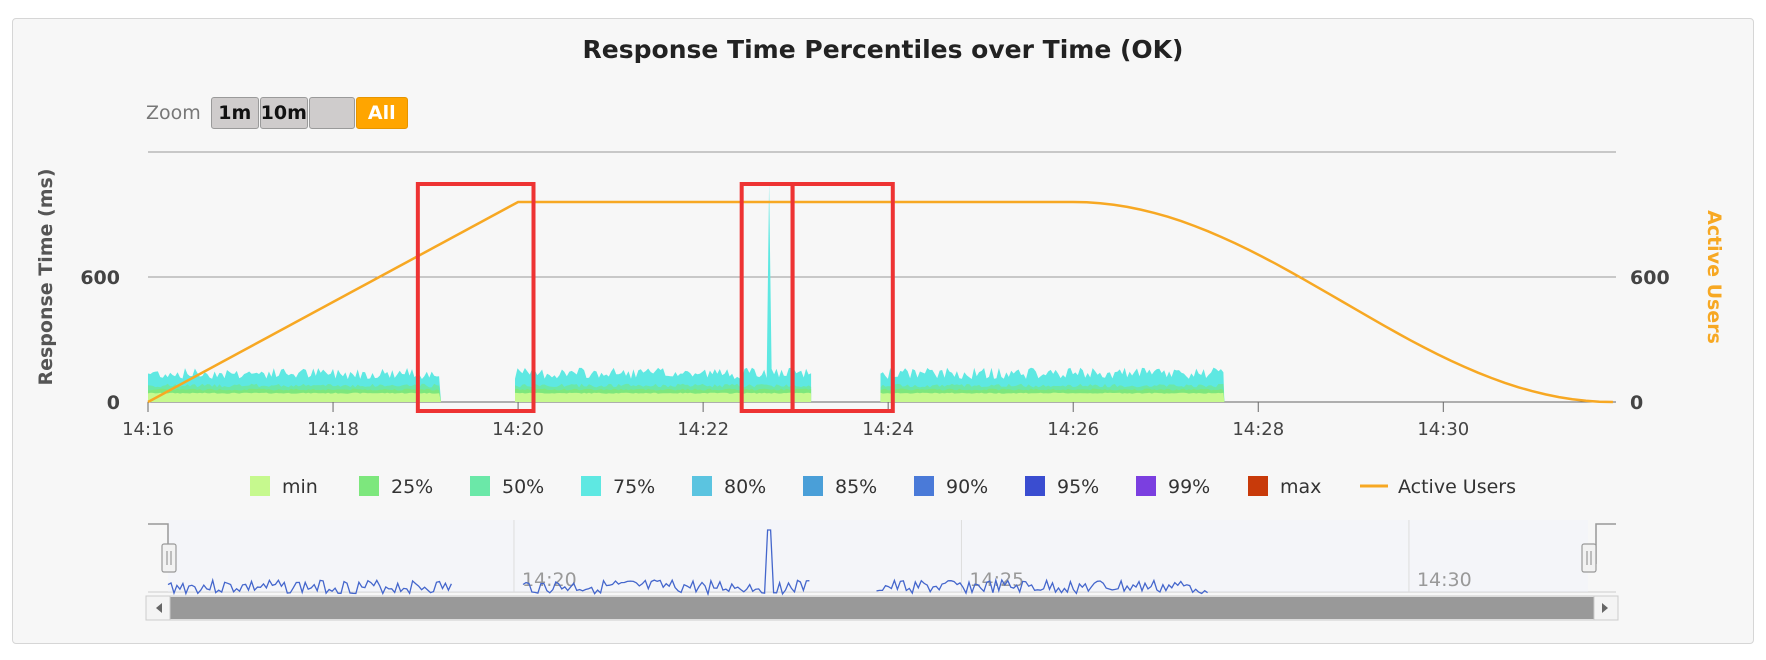  What do you see at coordinates (381, 113) in the screenshot?
I see `zoom-all-button: All` at bounding box center [381, 113].